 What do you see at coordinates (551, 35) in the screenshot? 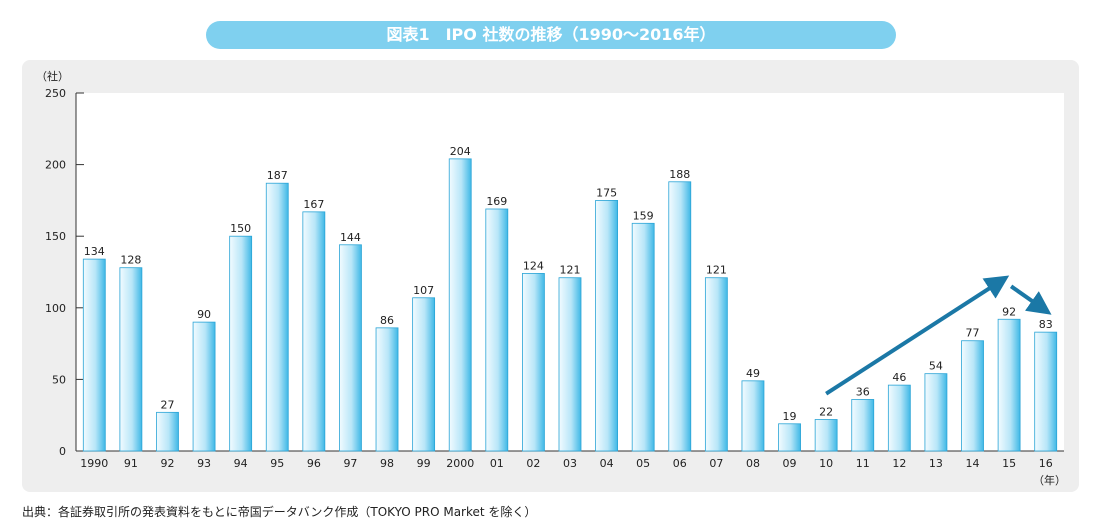
I see `chart-title: 図表1 IPO 社数の推移（1990～2016年）` at bounding box center [551, 35].